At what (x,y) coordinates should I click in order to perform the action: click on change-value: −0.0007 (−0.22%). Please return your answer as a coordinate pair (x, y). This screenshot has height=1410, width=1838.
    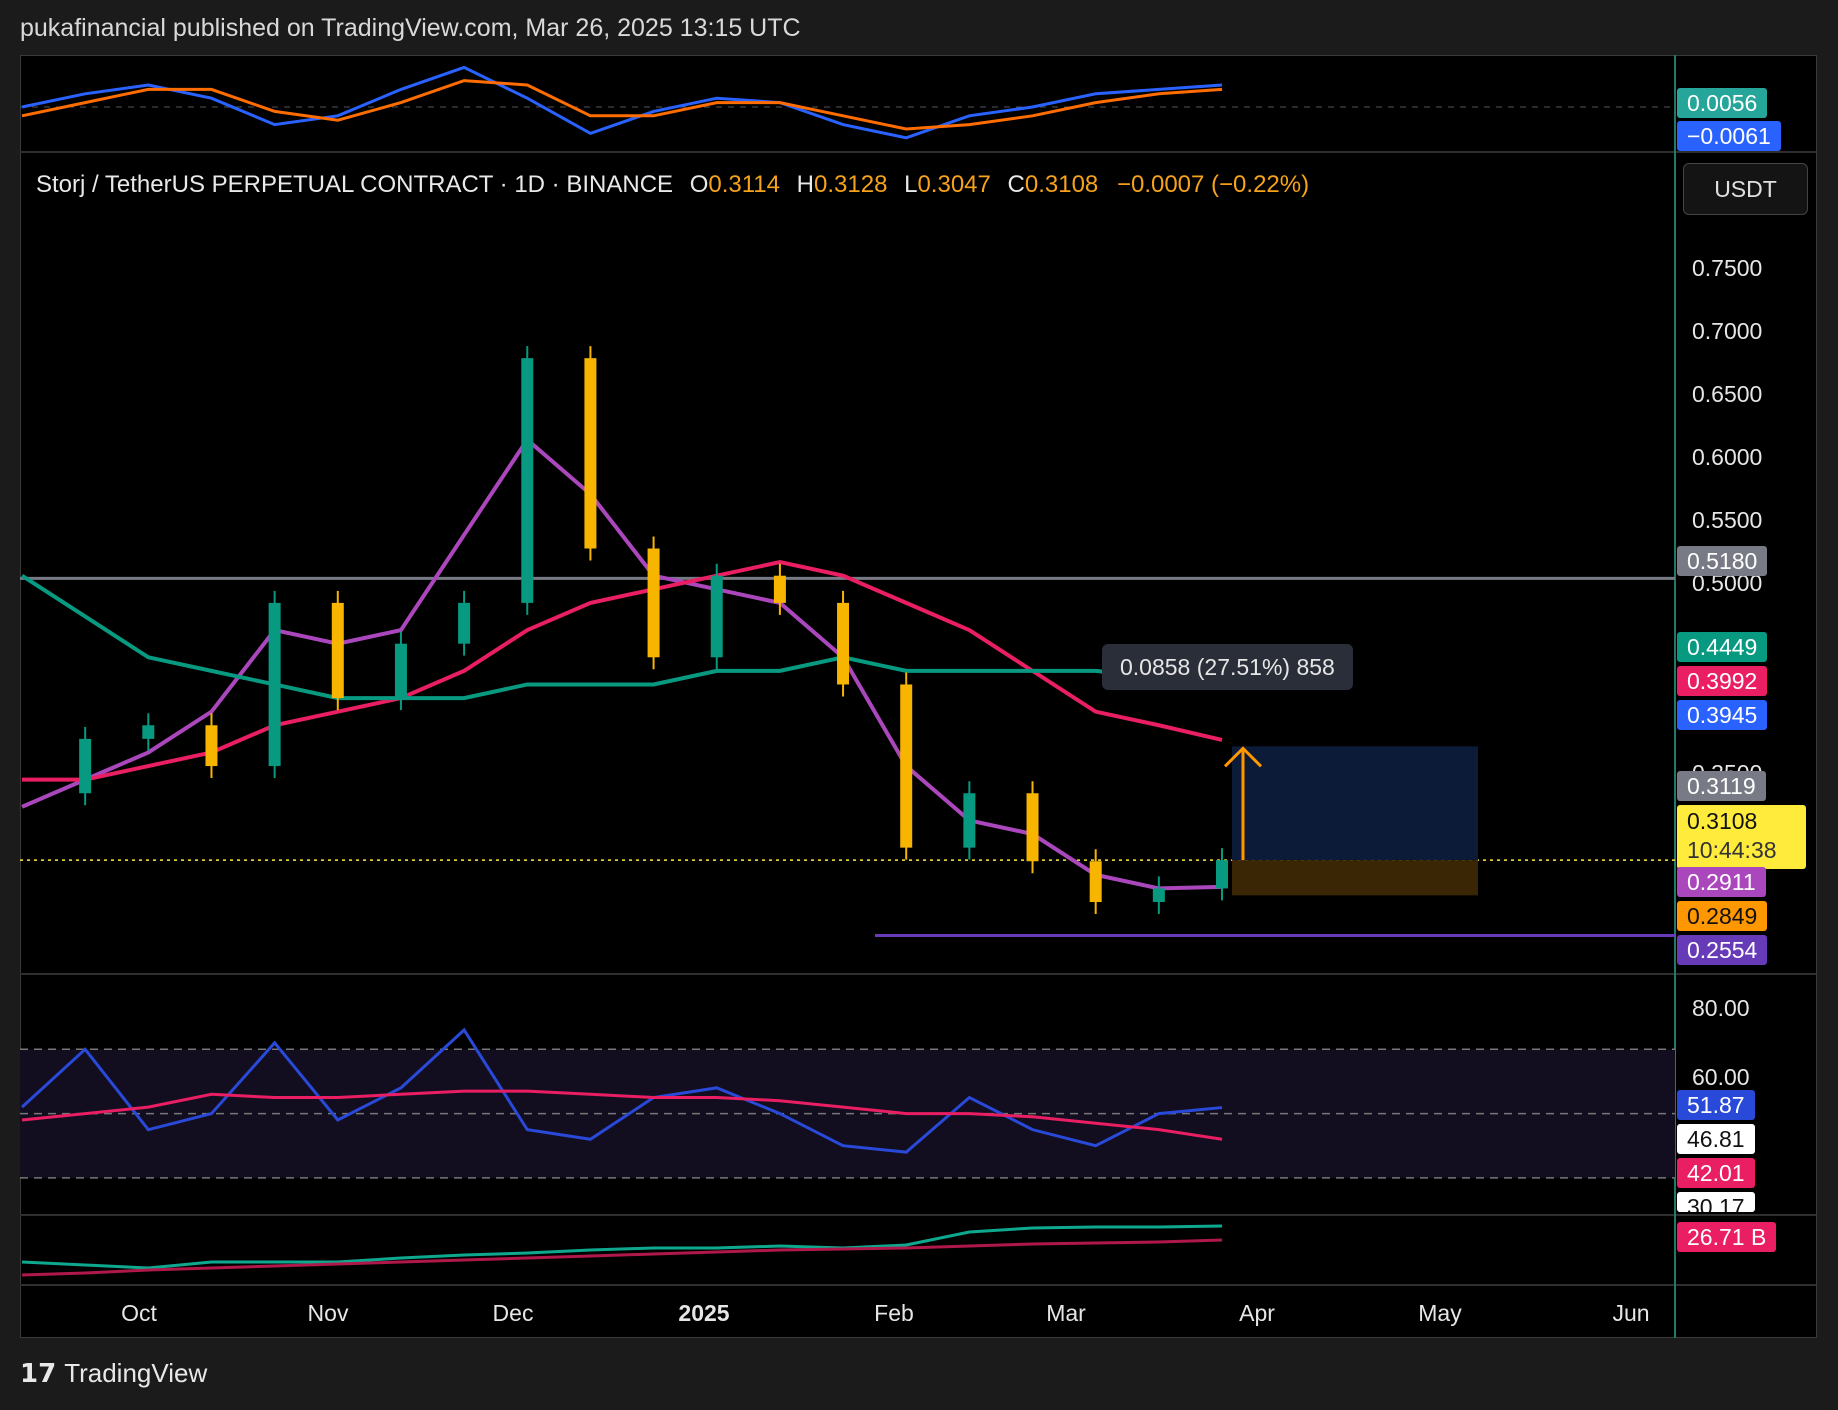
    Looking at the image, I should click on (1213, 184).